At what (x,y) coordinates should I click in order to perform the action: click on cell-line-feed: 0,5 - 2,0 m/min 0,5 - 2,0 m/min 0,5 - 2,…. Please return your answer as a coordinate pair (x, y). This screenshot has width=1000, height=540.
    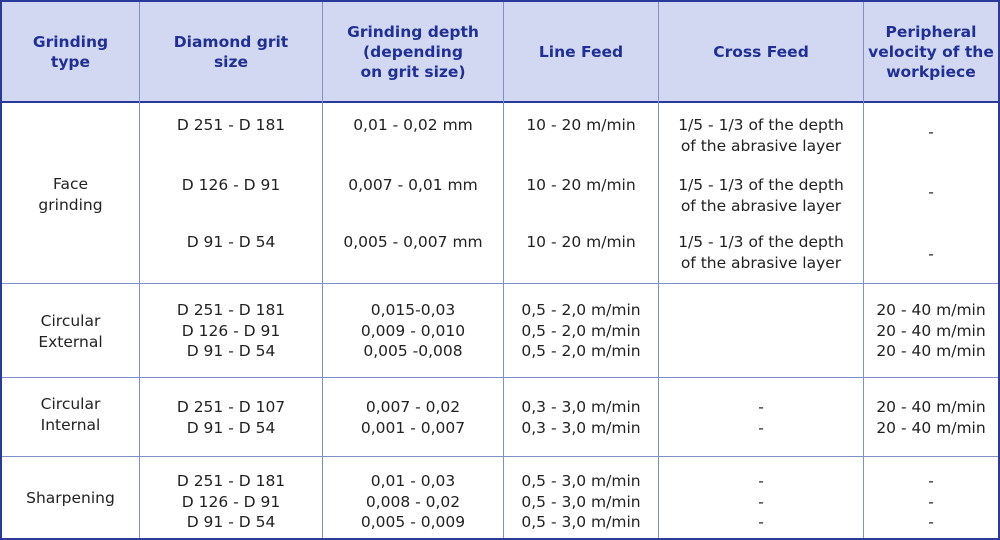
    Looking at the image, I should click on (581, 330).